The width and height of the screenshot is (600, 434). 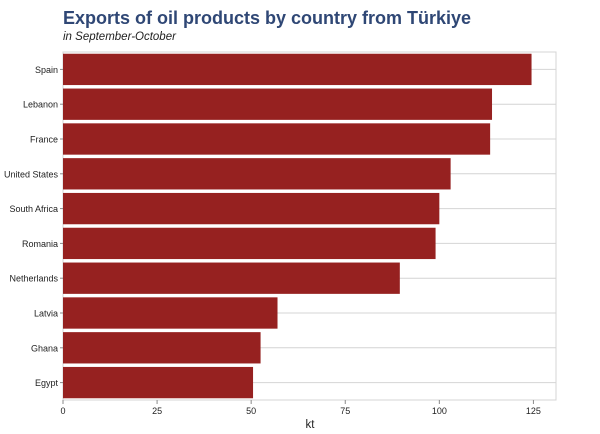 What do you see at coordinates (345, 411) in the screenshot?
I see `x-tick-label: 75` at bounding box center [345, 411].